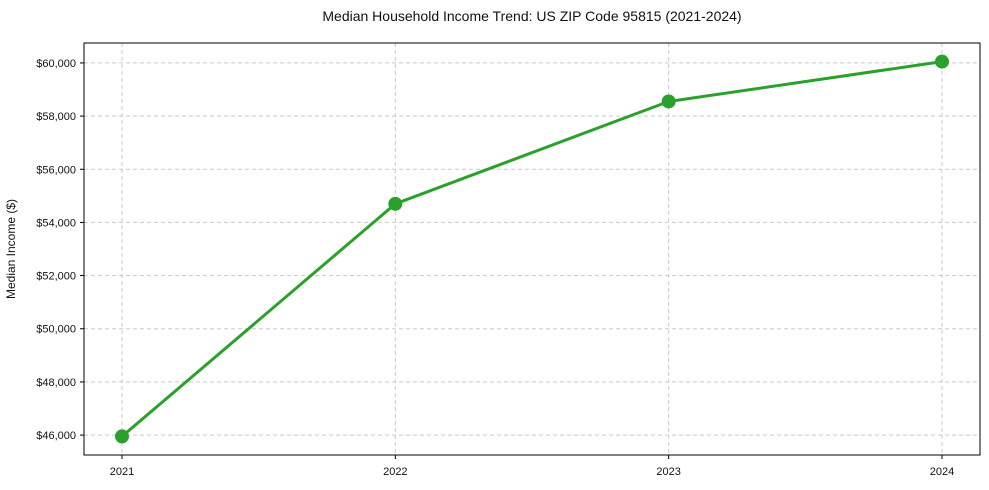 Image resolution: width=989 pixels, height=490 pixels. I want to click on y-tick-label: $54,000, so click(56, 223).